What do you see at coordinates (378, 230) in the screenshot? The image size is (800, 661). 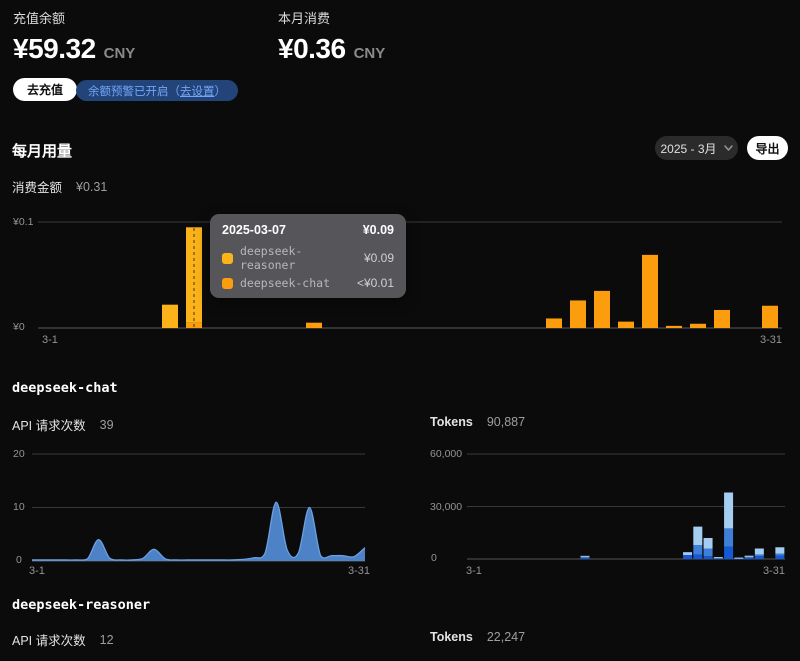 I see `tooltip-total: ¥0.09` at bounding box center [378, 230].